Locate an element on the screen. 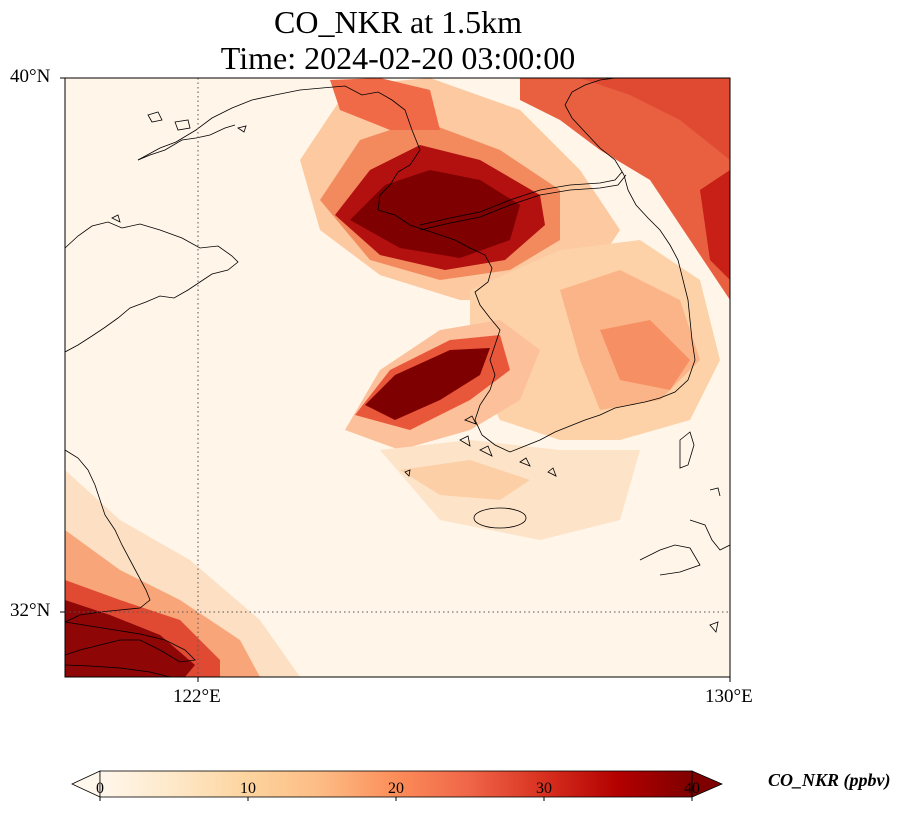 The height and width of the screenshot is (836, 920). colorbar-tick-20: 20 is located at coordinates (396, 788).